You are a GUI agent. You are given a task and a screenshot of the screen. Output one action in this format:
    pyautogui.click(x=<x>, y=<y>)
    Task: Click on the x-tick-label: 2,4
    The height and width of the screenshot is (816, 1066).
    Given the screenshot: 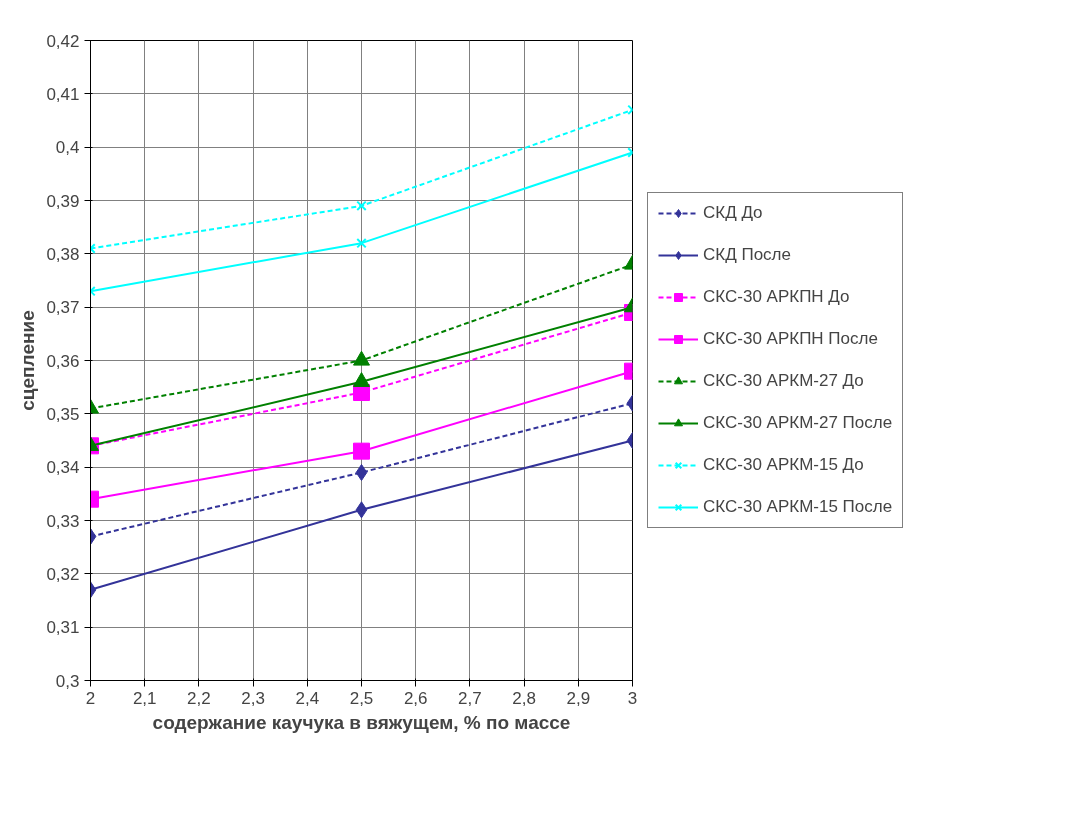 What is the action you would take?
    pyautogui.click(x=307, y=698)
    